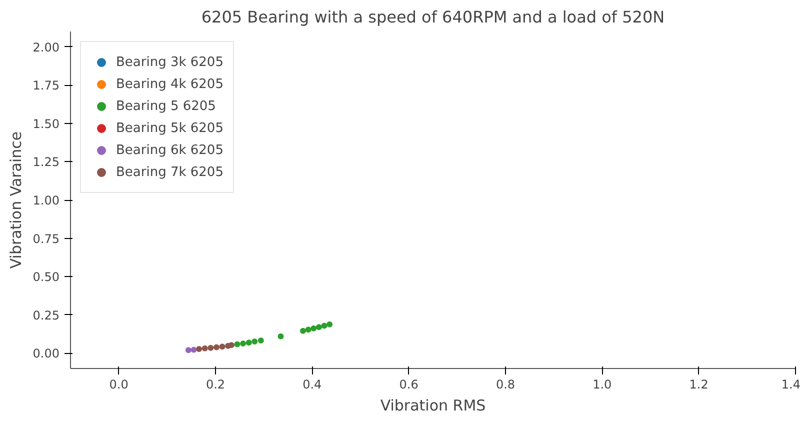 The height and width of the screenshot is (421, 804). I want to click on x-tick-label: 0.2, so click(216, 385).